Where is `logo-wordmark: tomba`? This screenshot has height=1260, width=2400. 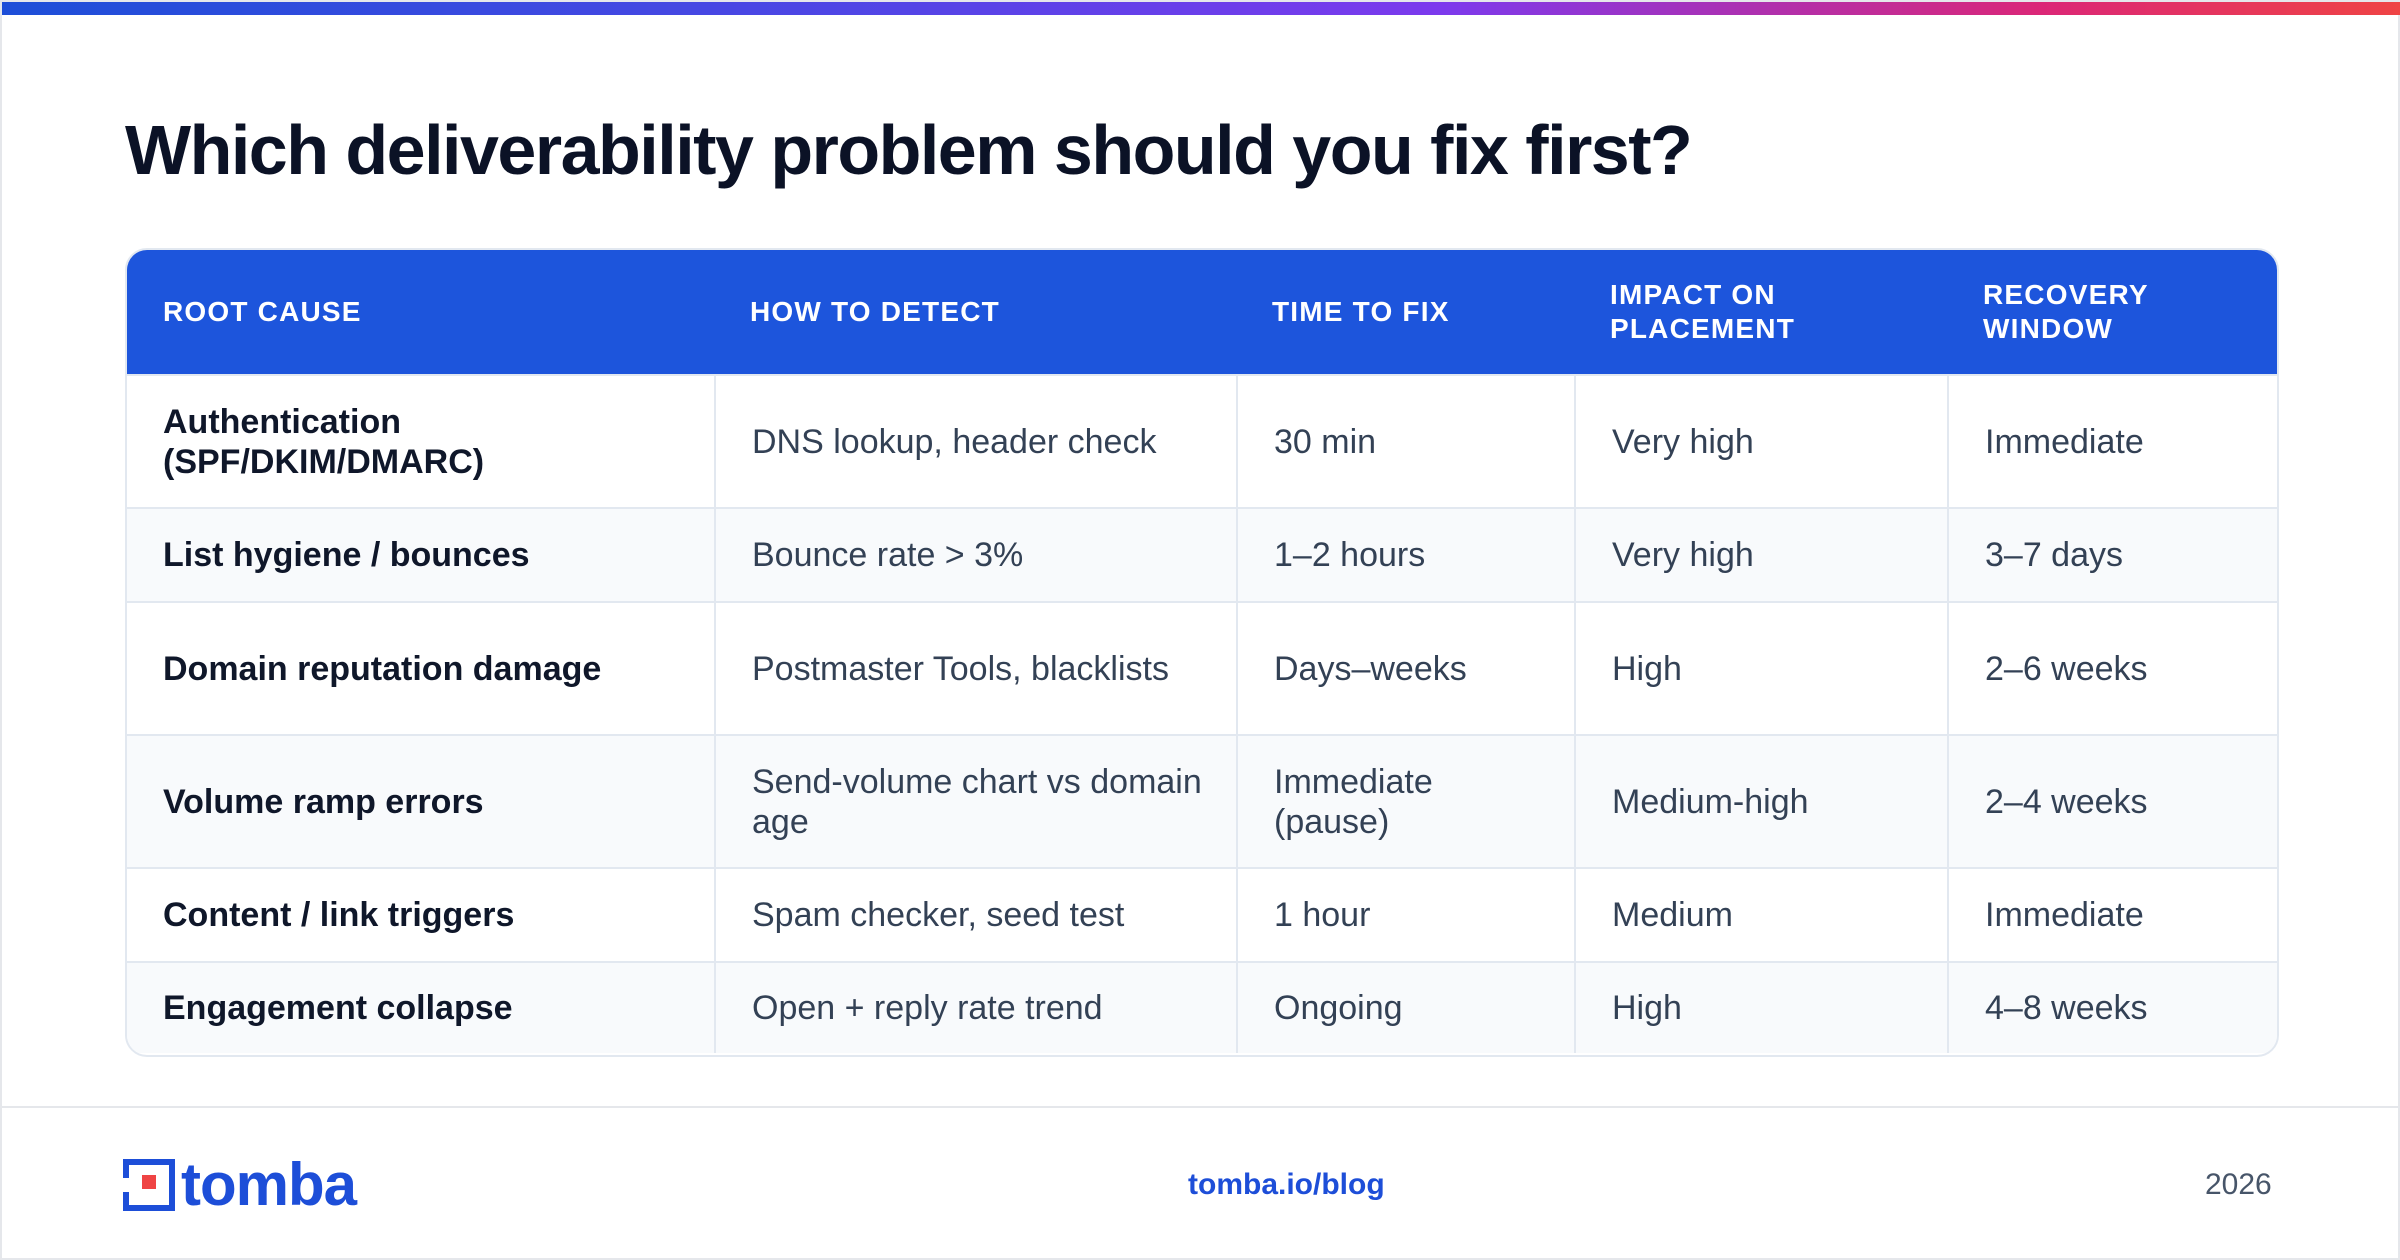 logo-wordmark: tomba is located at coordinates (269, 1184).